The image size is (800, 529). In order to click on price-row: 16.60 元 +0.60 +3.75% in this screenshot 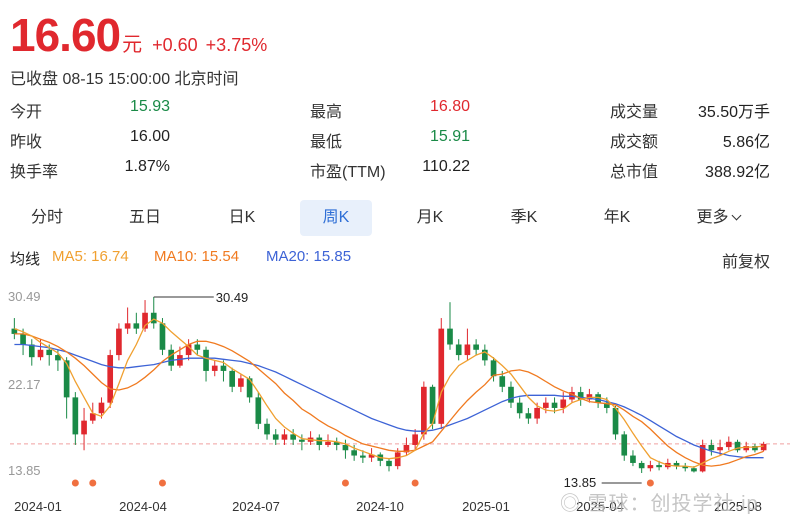, I will do `click(138, 34)`.